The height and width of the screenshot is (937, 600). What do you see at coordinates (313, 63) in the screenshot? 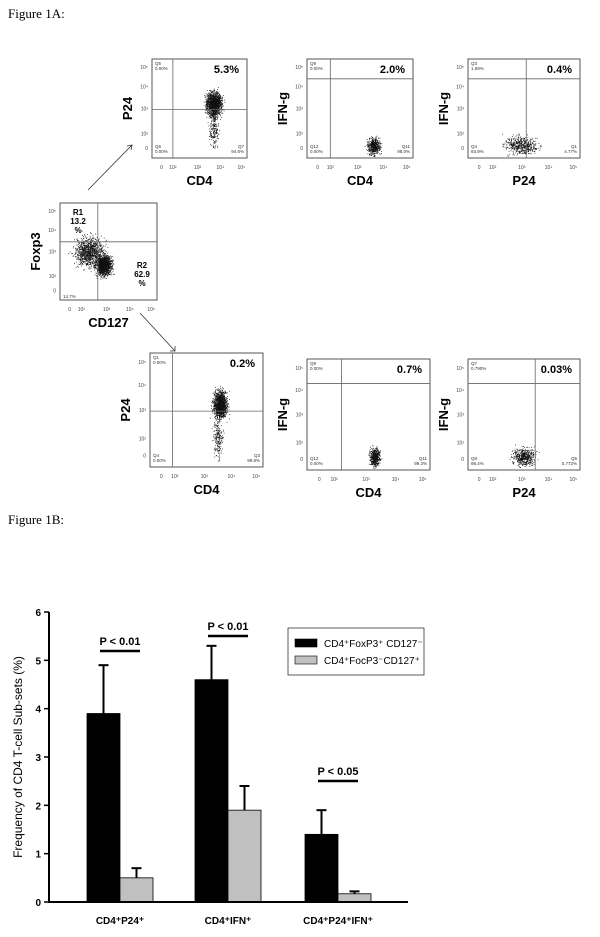
I see `quadrant-text: Q9` at bounding box center [313, 63].